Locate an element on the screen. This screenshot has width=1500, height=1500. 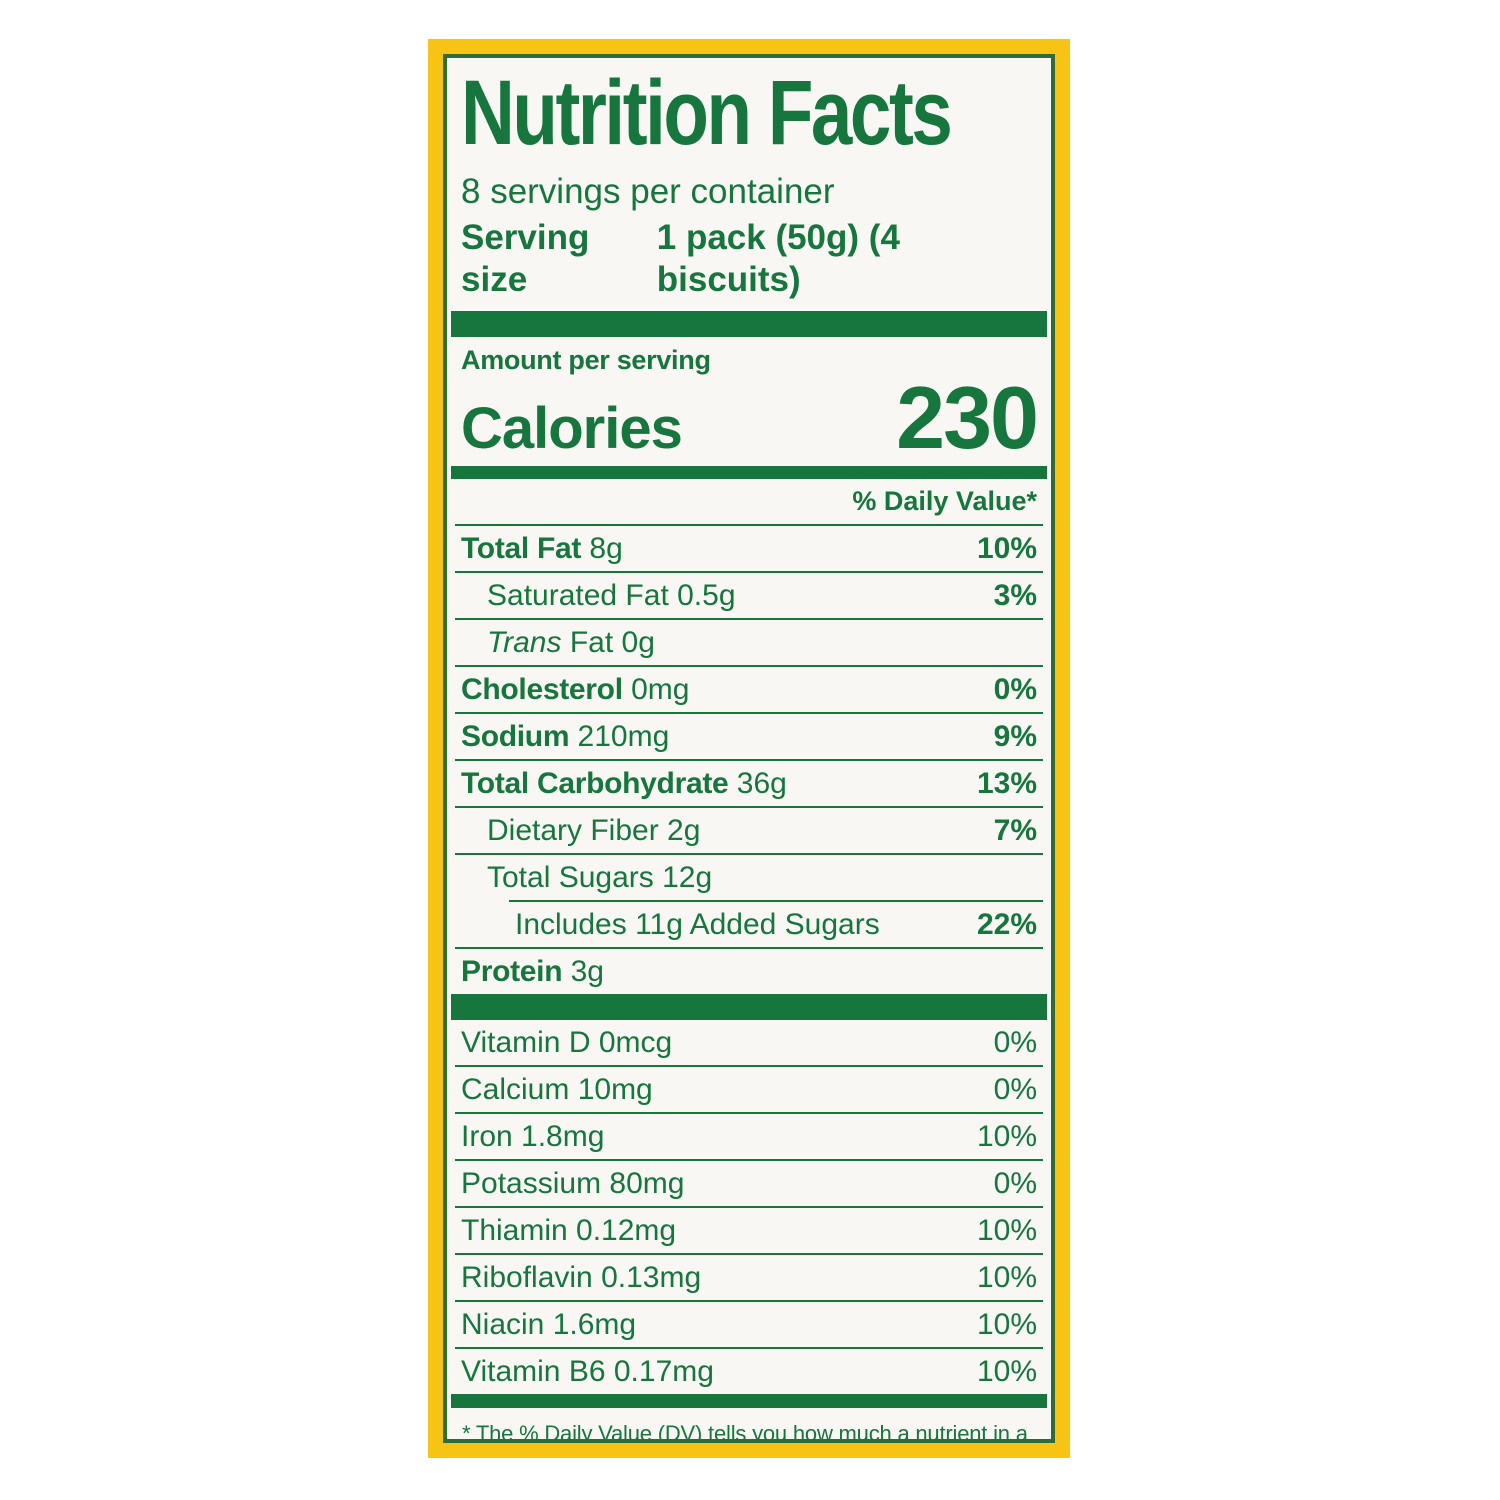
nutrient-name: Includes 11g Added Sugars is located at coordinates (697, 924).